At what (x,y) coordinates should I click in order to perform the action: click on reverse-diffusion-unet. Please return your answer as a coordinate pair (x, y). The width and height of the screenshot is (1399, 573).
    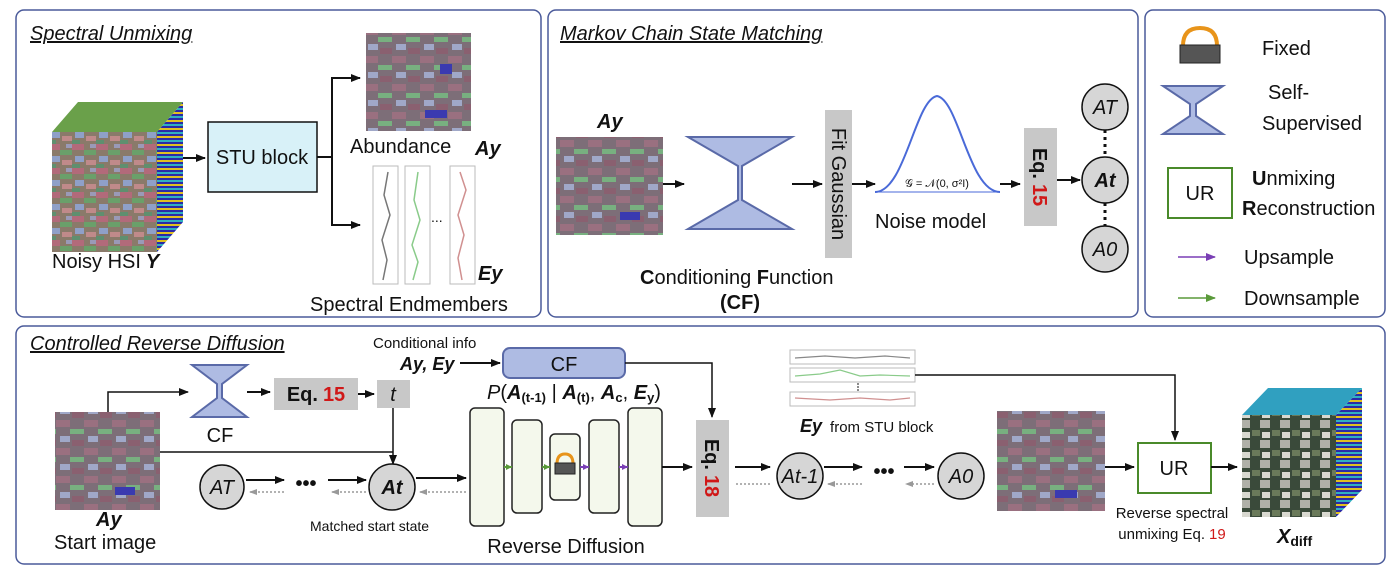
    Looking at the image, I should click on (566, 467).